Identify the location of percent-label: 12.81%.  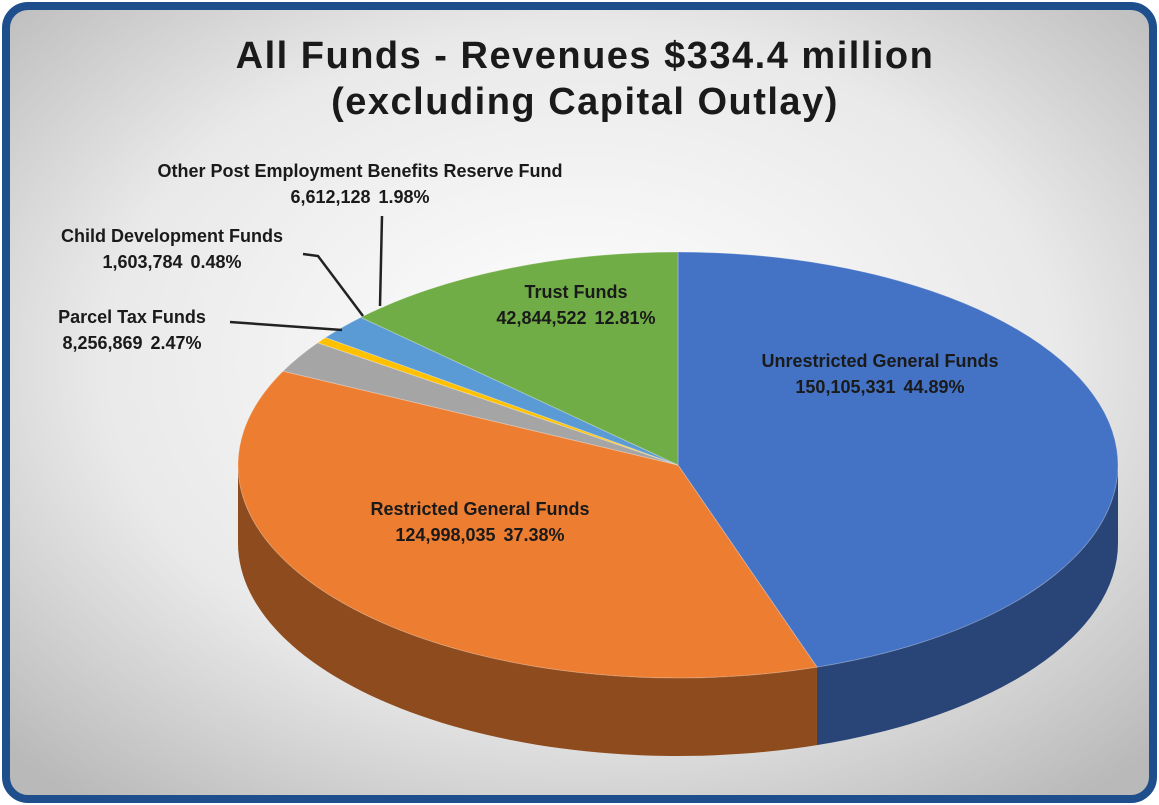
(625, 318).